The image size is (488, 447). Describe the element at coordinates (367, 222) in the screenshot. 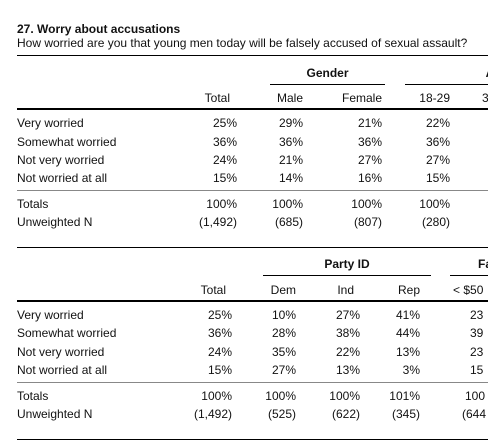

I see `table-cell: (807)` at that location.